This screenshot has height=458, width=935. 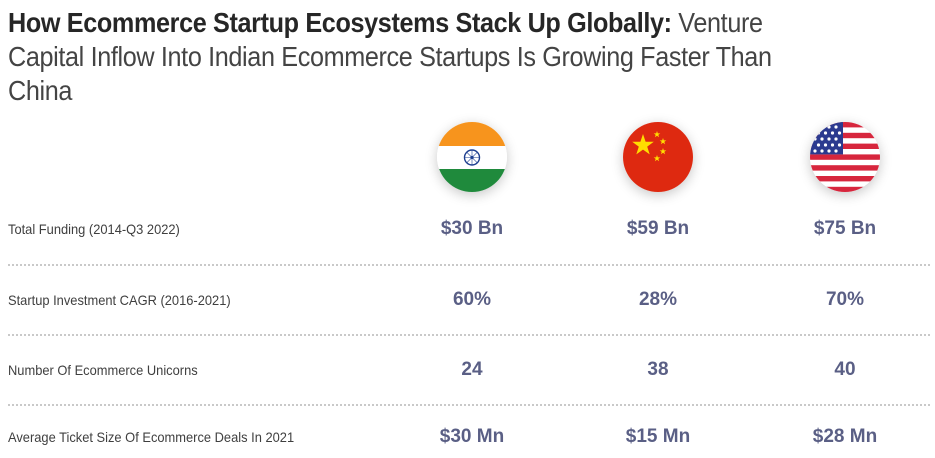 I want to click on value-usa-ticket-size: $28 Mn, so click(x=845, y=436).